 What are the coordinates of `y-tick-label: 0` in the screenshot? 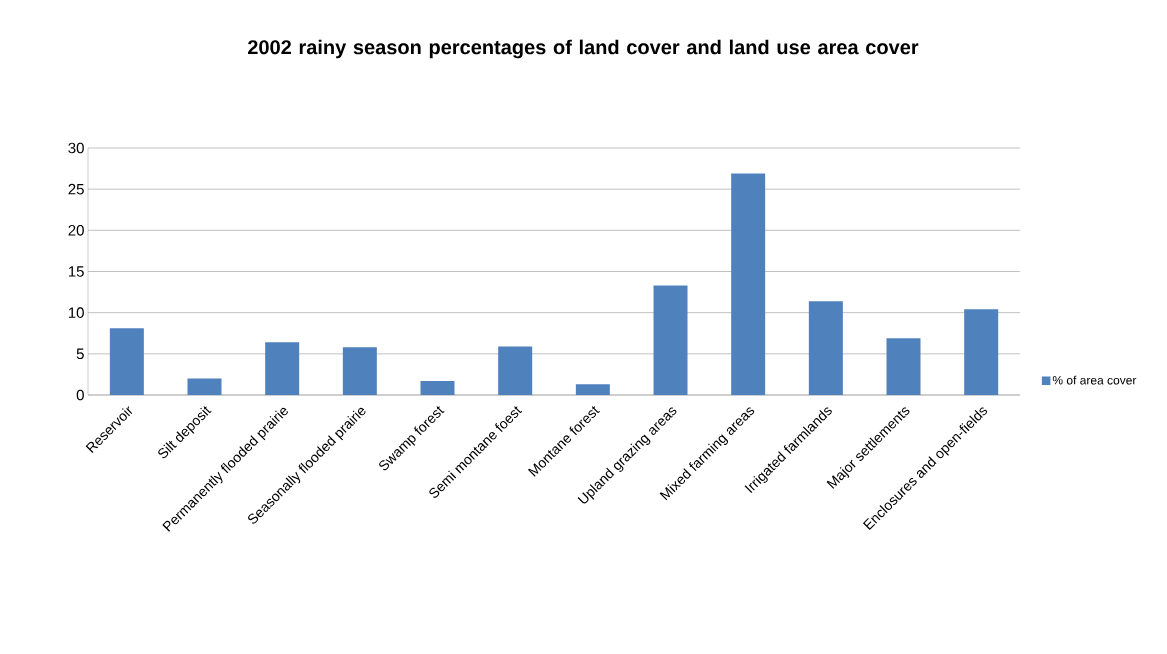 It's located at (80, 395).